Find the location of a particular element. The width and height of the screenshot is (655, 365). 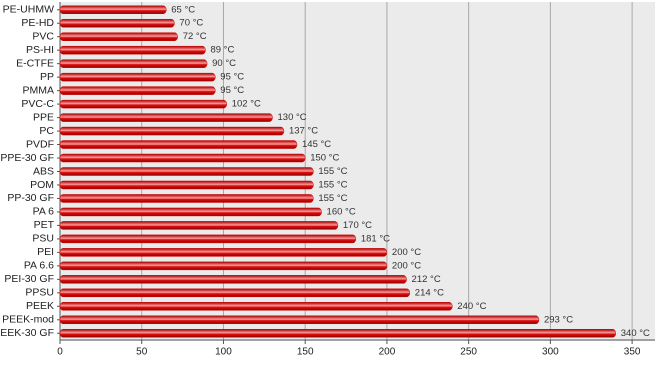

y-tick-label: PVC-C is located at coordinates (37, 104).